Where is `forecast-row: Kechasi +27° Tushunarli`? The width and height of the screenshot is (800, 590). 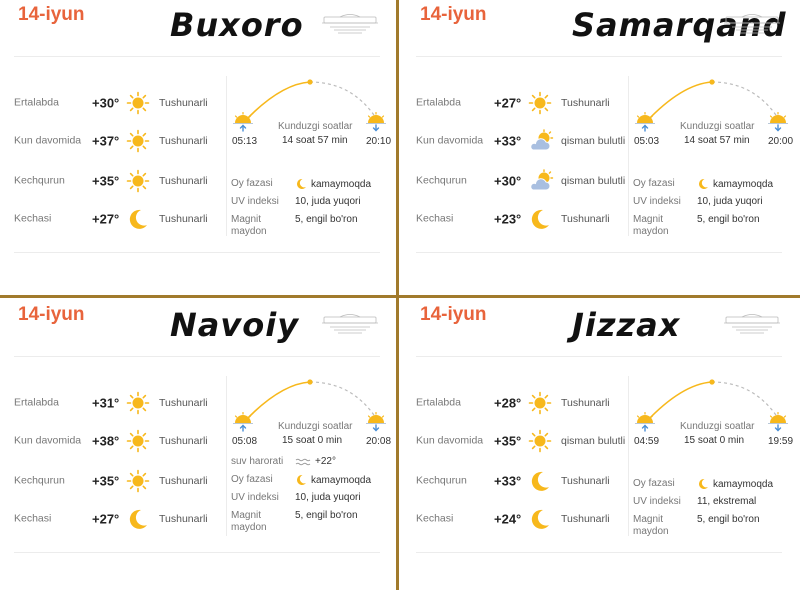 forecast-row: Kechasi +27° Tushunarli is located at coordinates (120, 219).